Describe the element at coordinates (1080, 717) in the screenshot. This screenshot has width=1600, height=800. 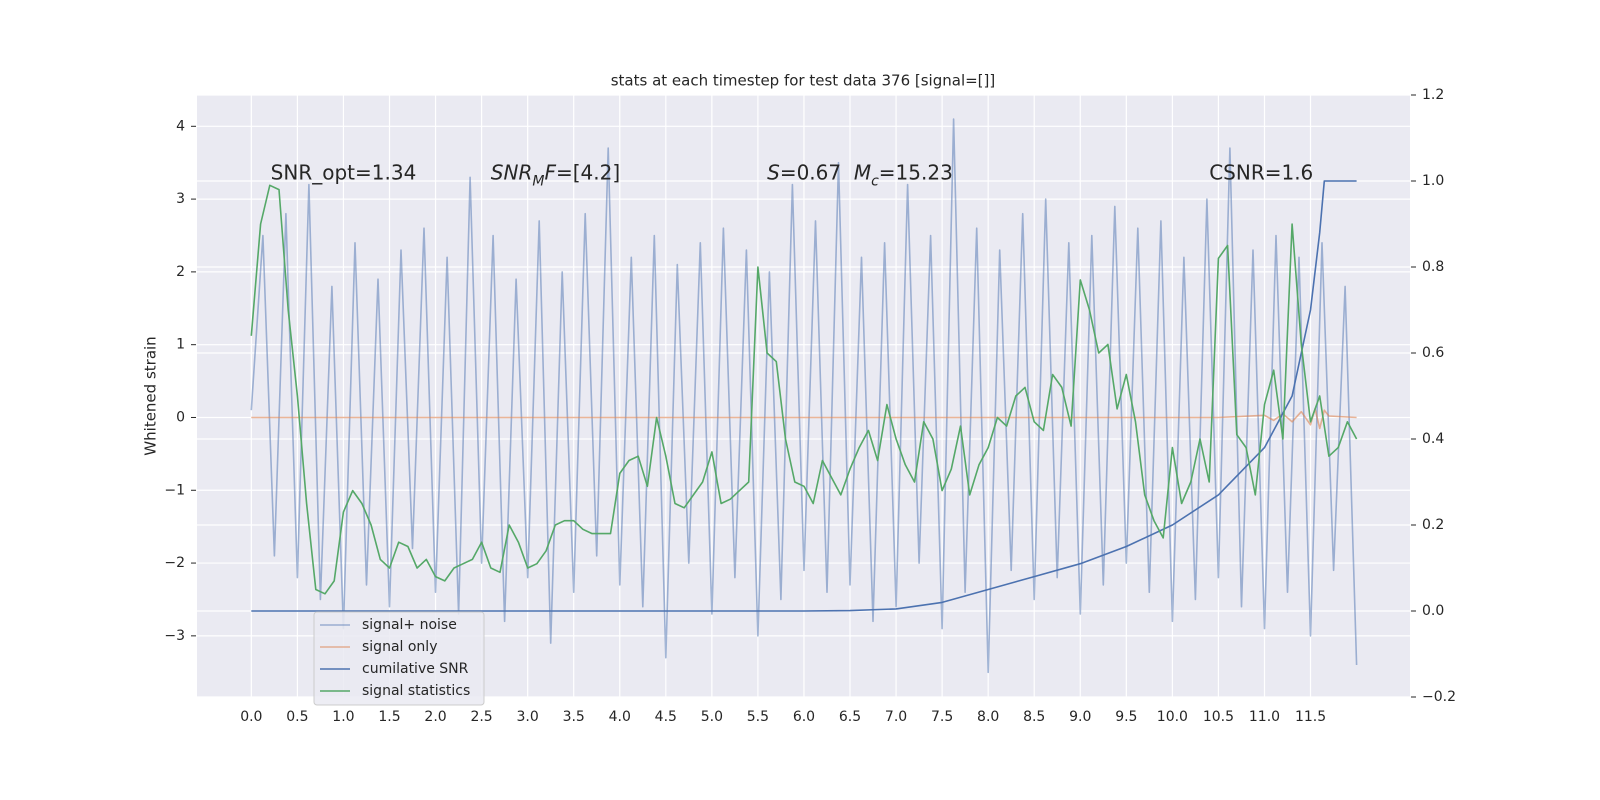
I see `x-tick-label: 9.0` at that location.